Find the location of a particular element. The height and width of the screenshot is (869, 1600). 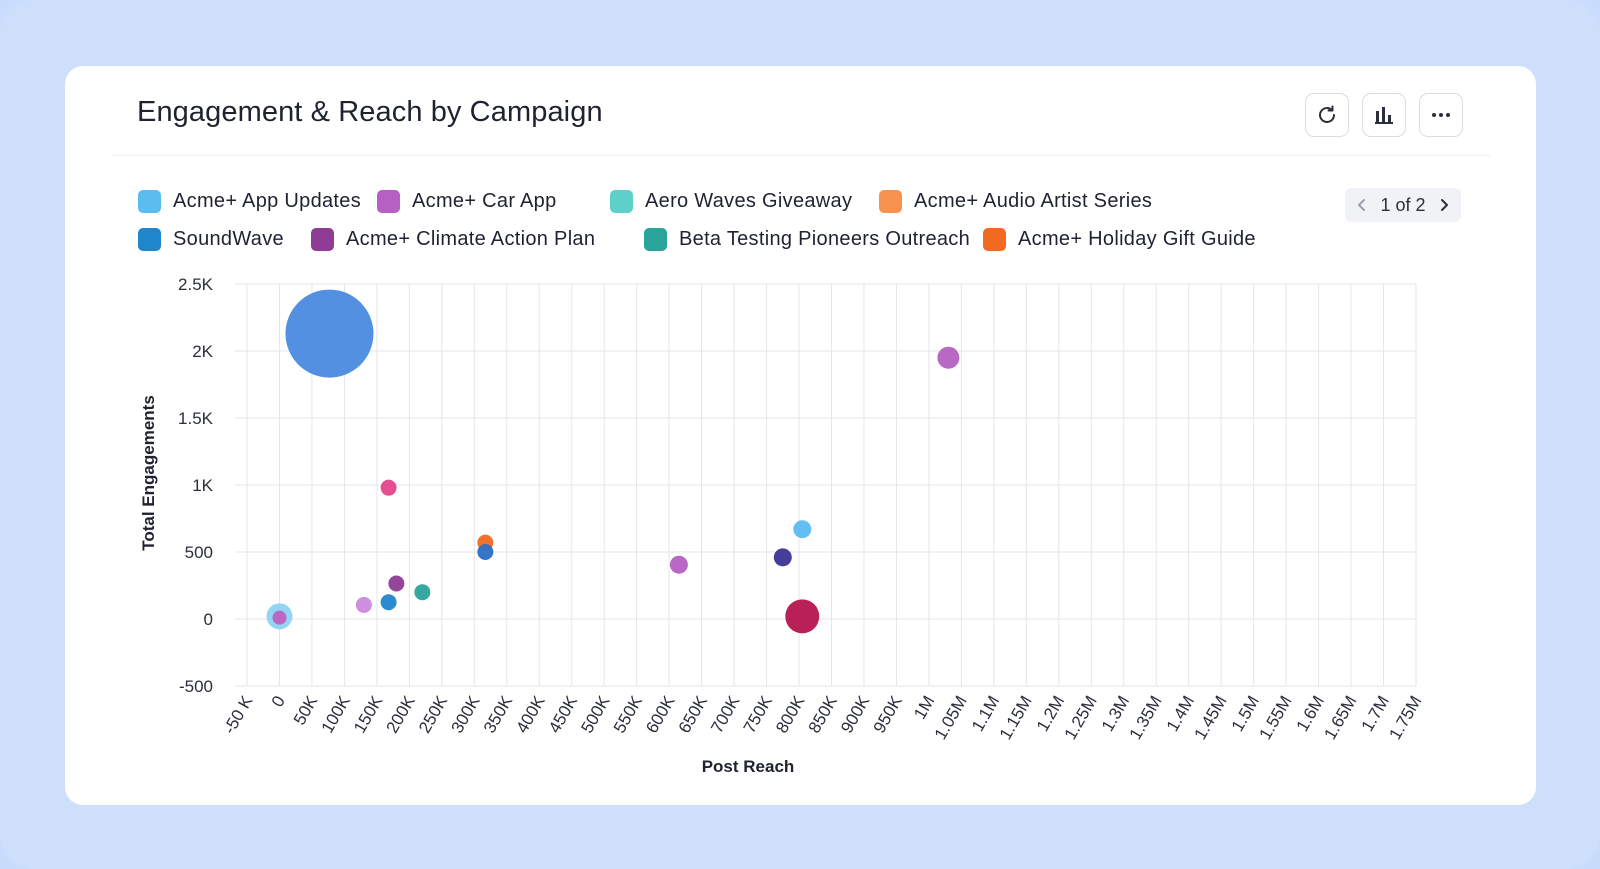

x-tick-label: 350K is located at coordinates (498, 714).